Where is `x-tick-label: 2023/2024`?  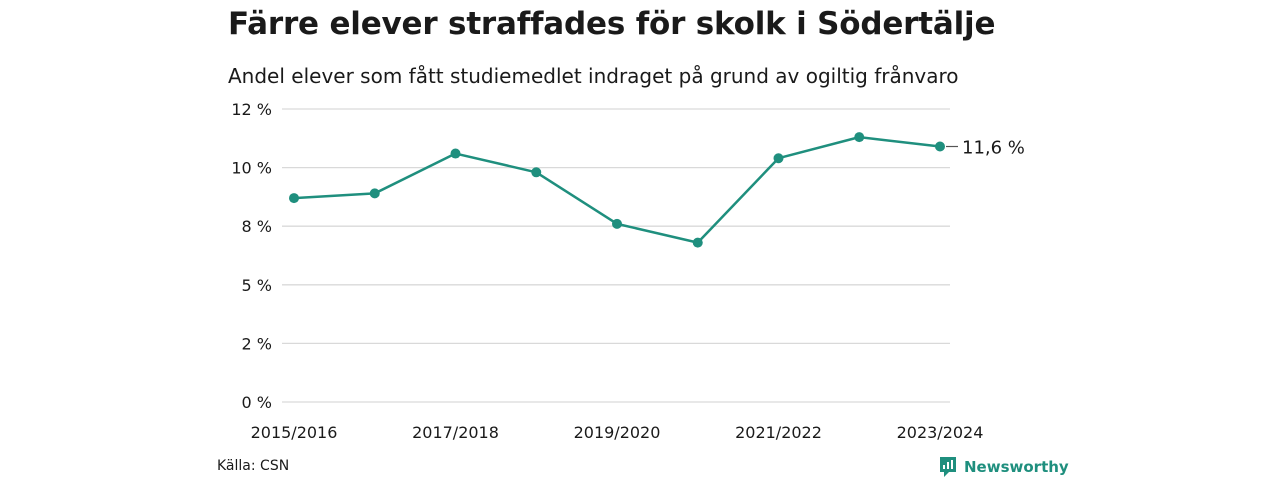
x-tick-label: 2023/2024 is located at coordinates (940, 432).